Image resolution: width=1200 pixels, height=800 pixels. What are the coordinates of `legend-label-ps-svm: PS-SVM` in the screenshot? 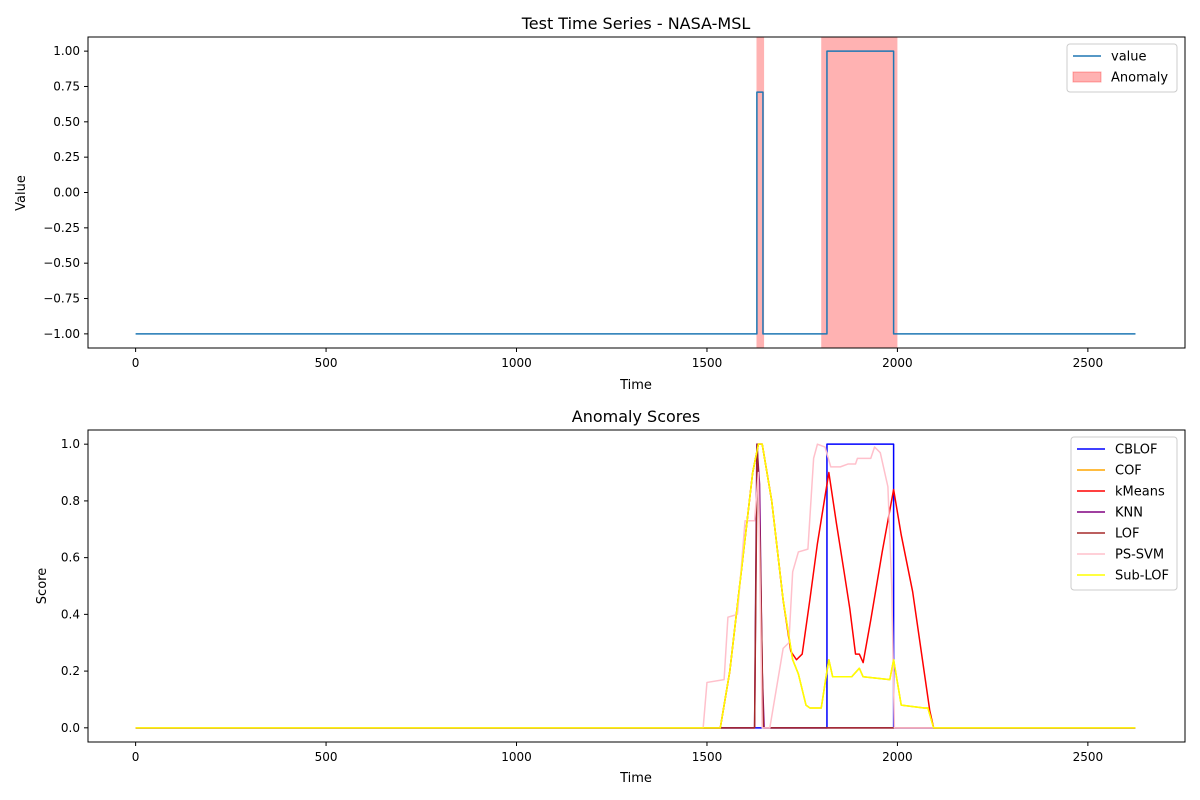 It's located at (1139, 555).